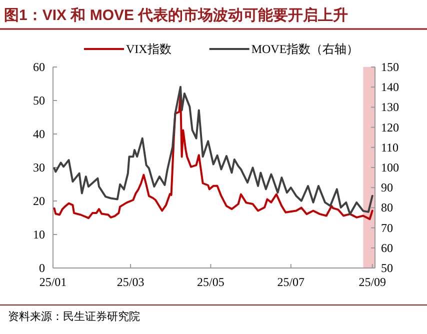  Describe the element at coordinates (39, 167) in the screenshot. I see `y-tick-label: 30` at that location.